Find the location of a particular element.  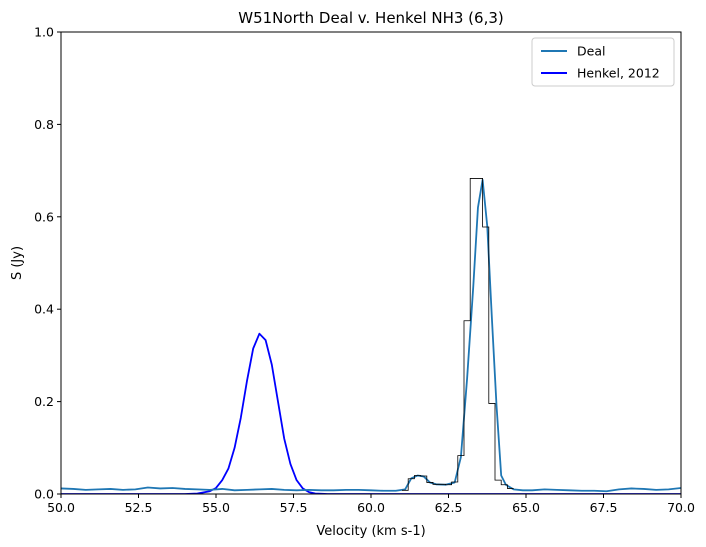

x-tick-label: 70.0 is located at coordinates (681, 507).